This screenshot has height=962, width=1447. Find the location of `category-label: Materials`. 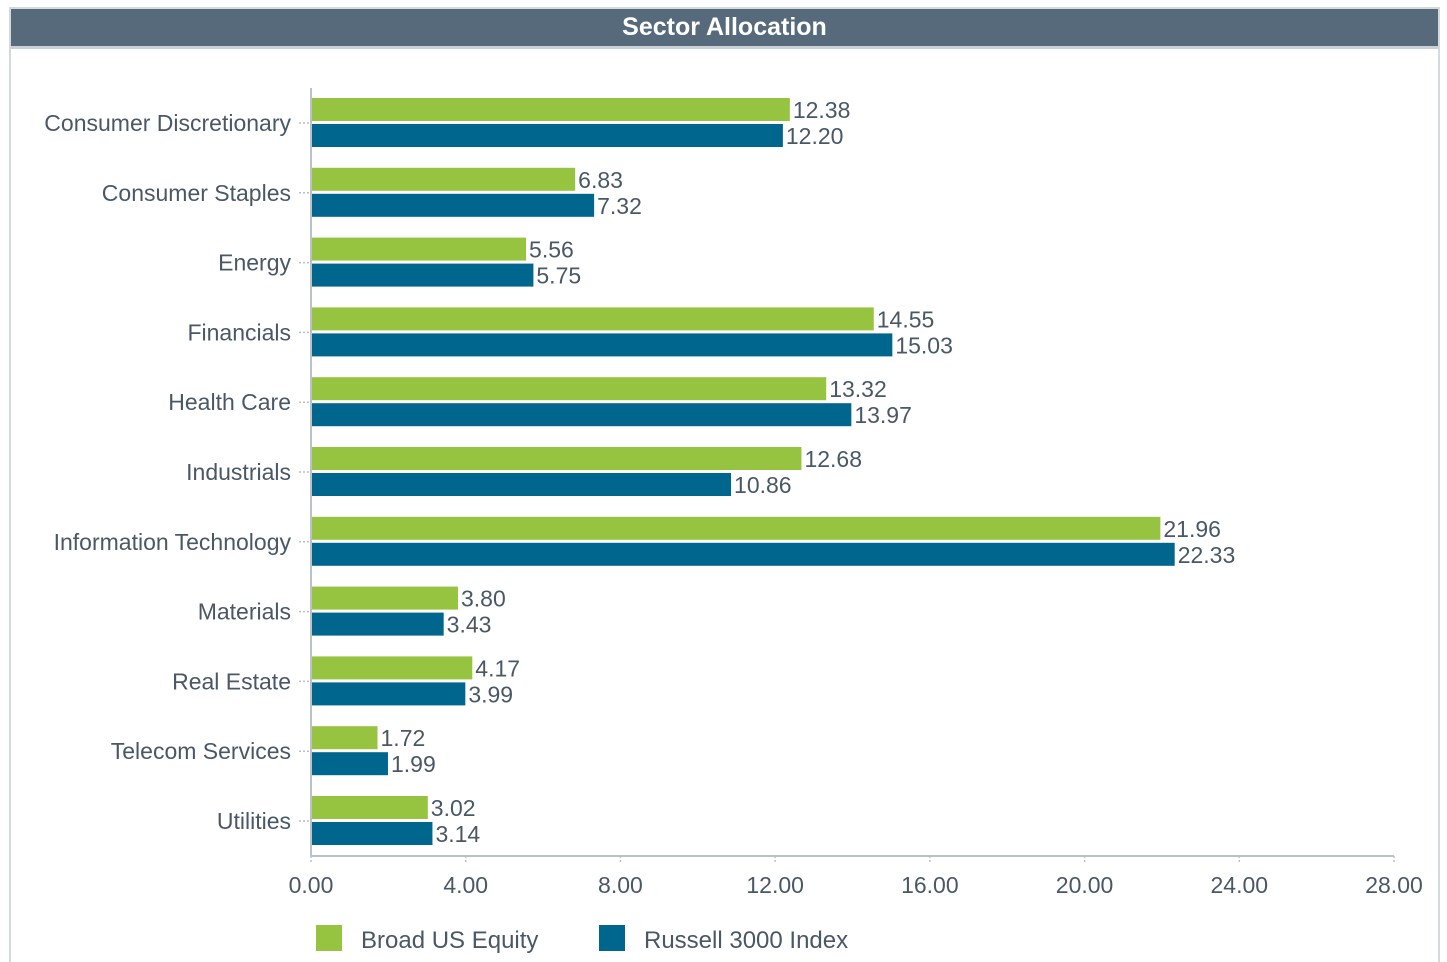

category-label: Materials is located at coordinates (244, 612).